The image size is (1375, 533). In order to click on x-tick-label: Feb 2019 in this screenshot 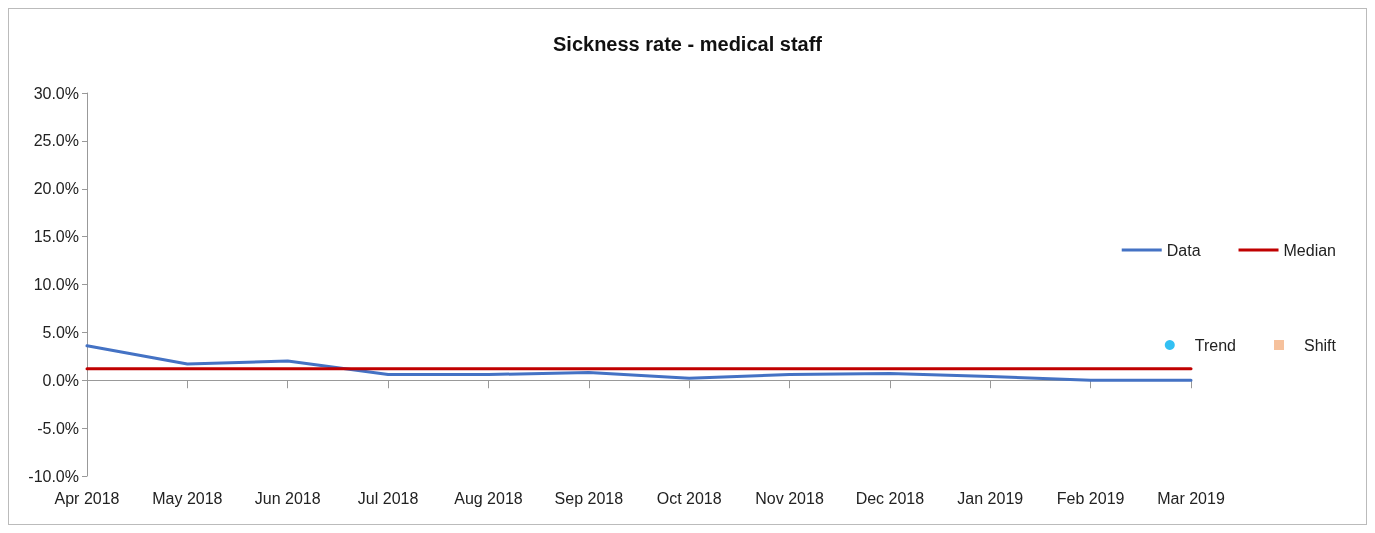, I will do `click(1090, 498)`.